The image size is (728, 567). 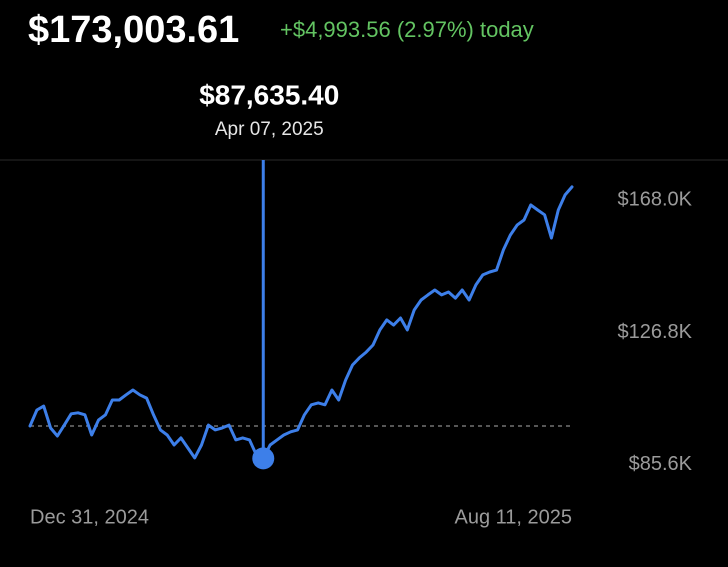 I want to click on selected-point, so click(x=263, y=458).